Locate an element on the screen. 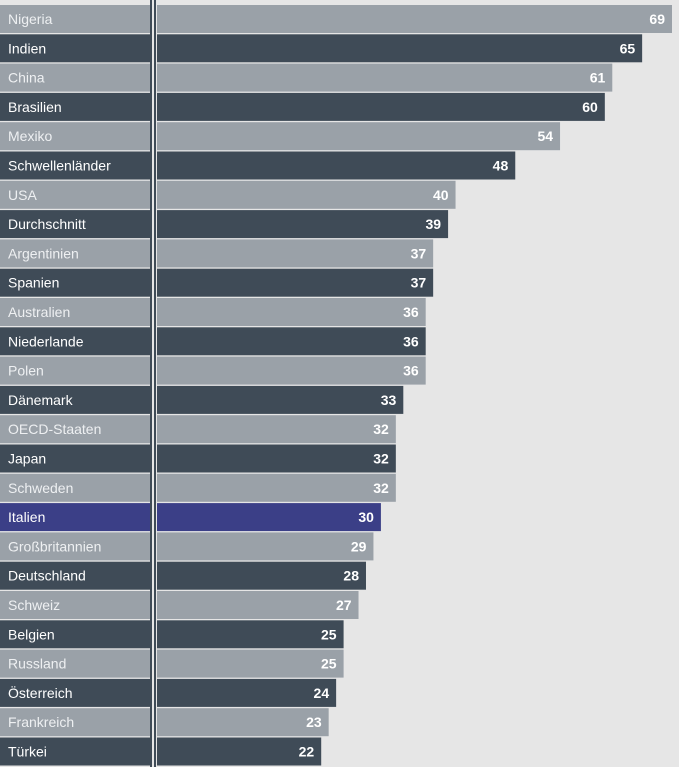 Image resolution: width=679 pixels, height=767 pixels. category-label: Schweden is located at coordinates (40, 488).